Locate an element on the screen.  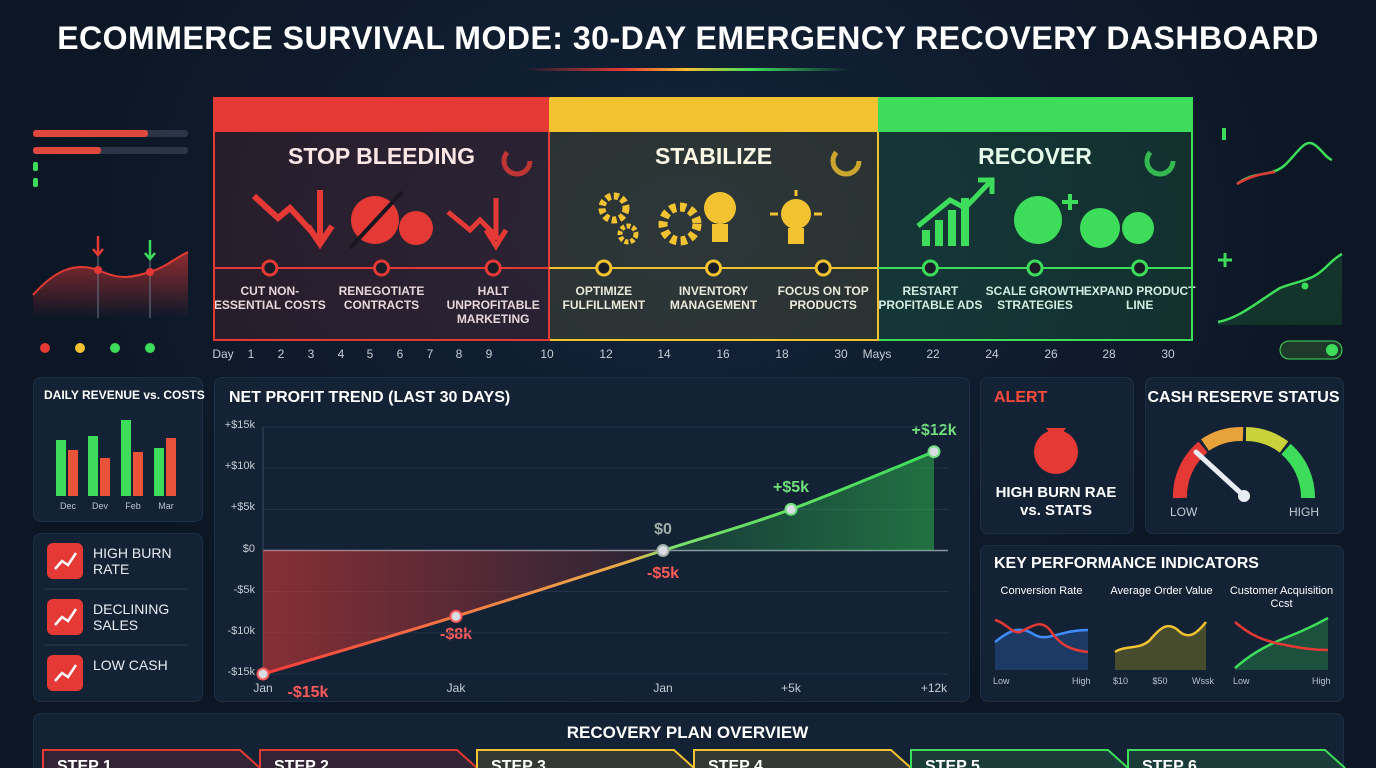
value-label: +$12k is located at coordinates (934, 430).